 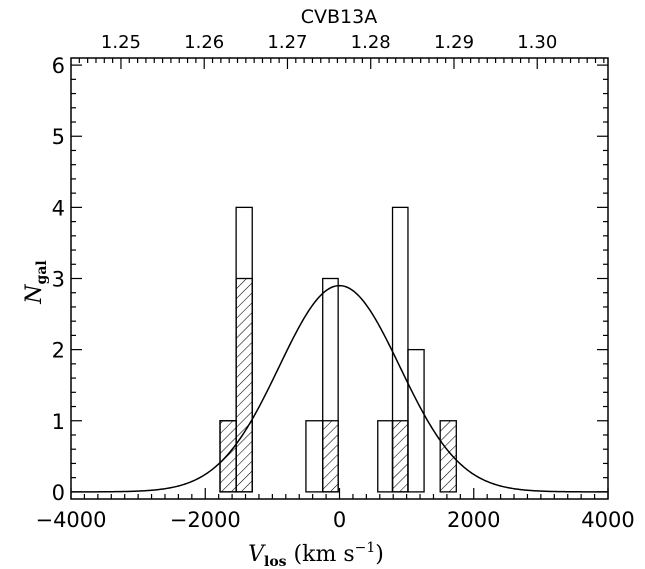 I want to click on top-axis-tick-label: 1.28, so click(x=371, y=42).